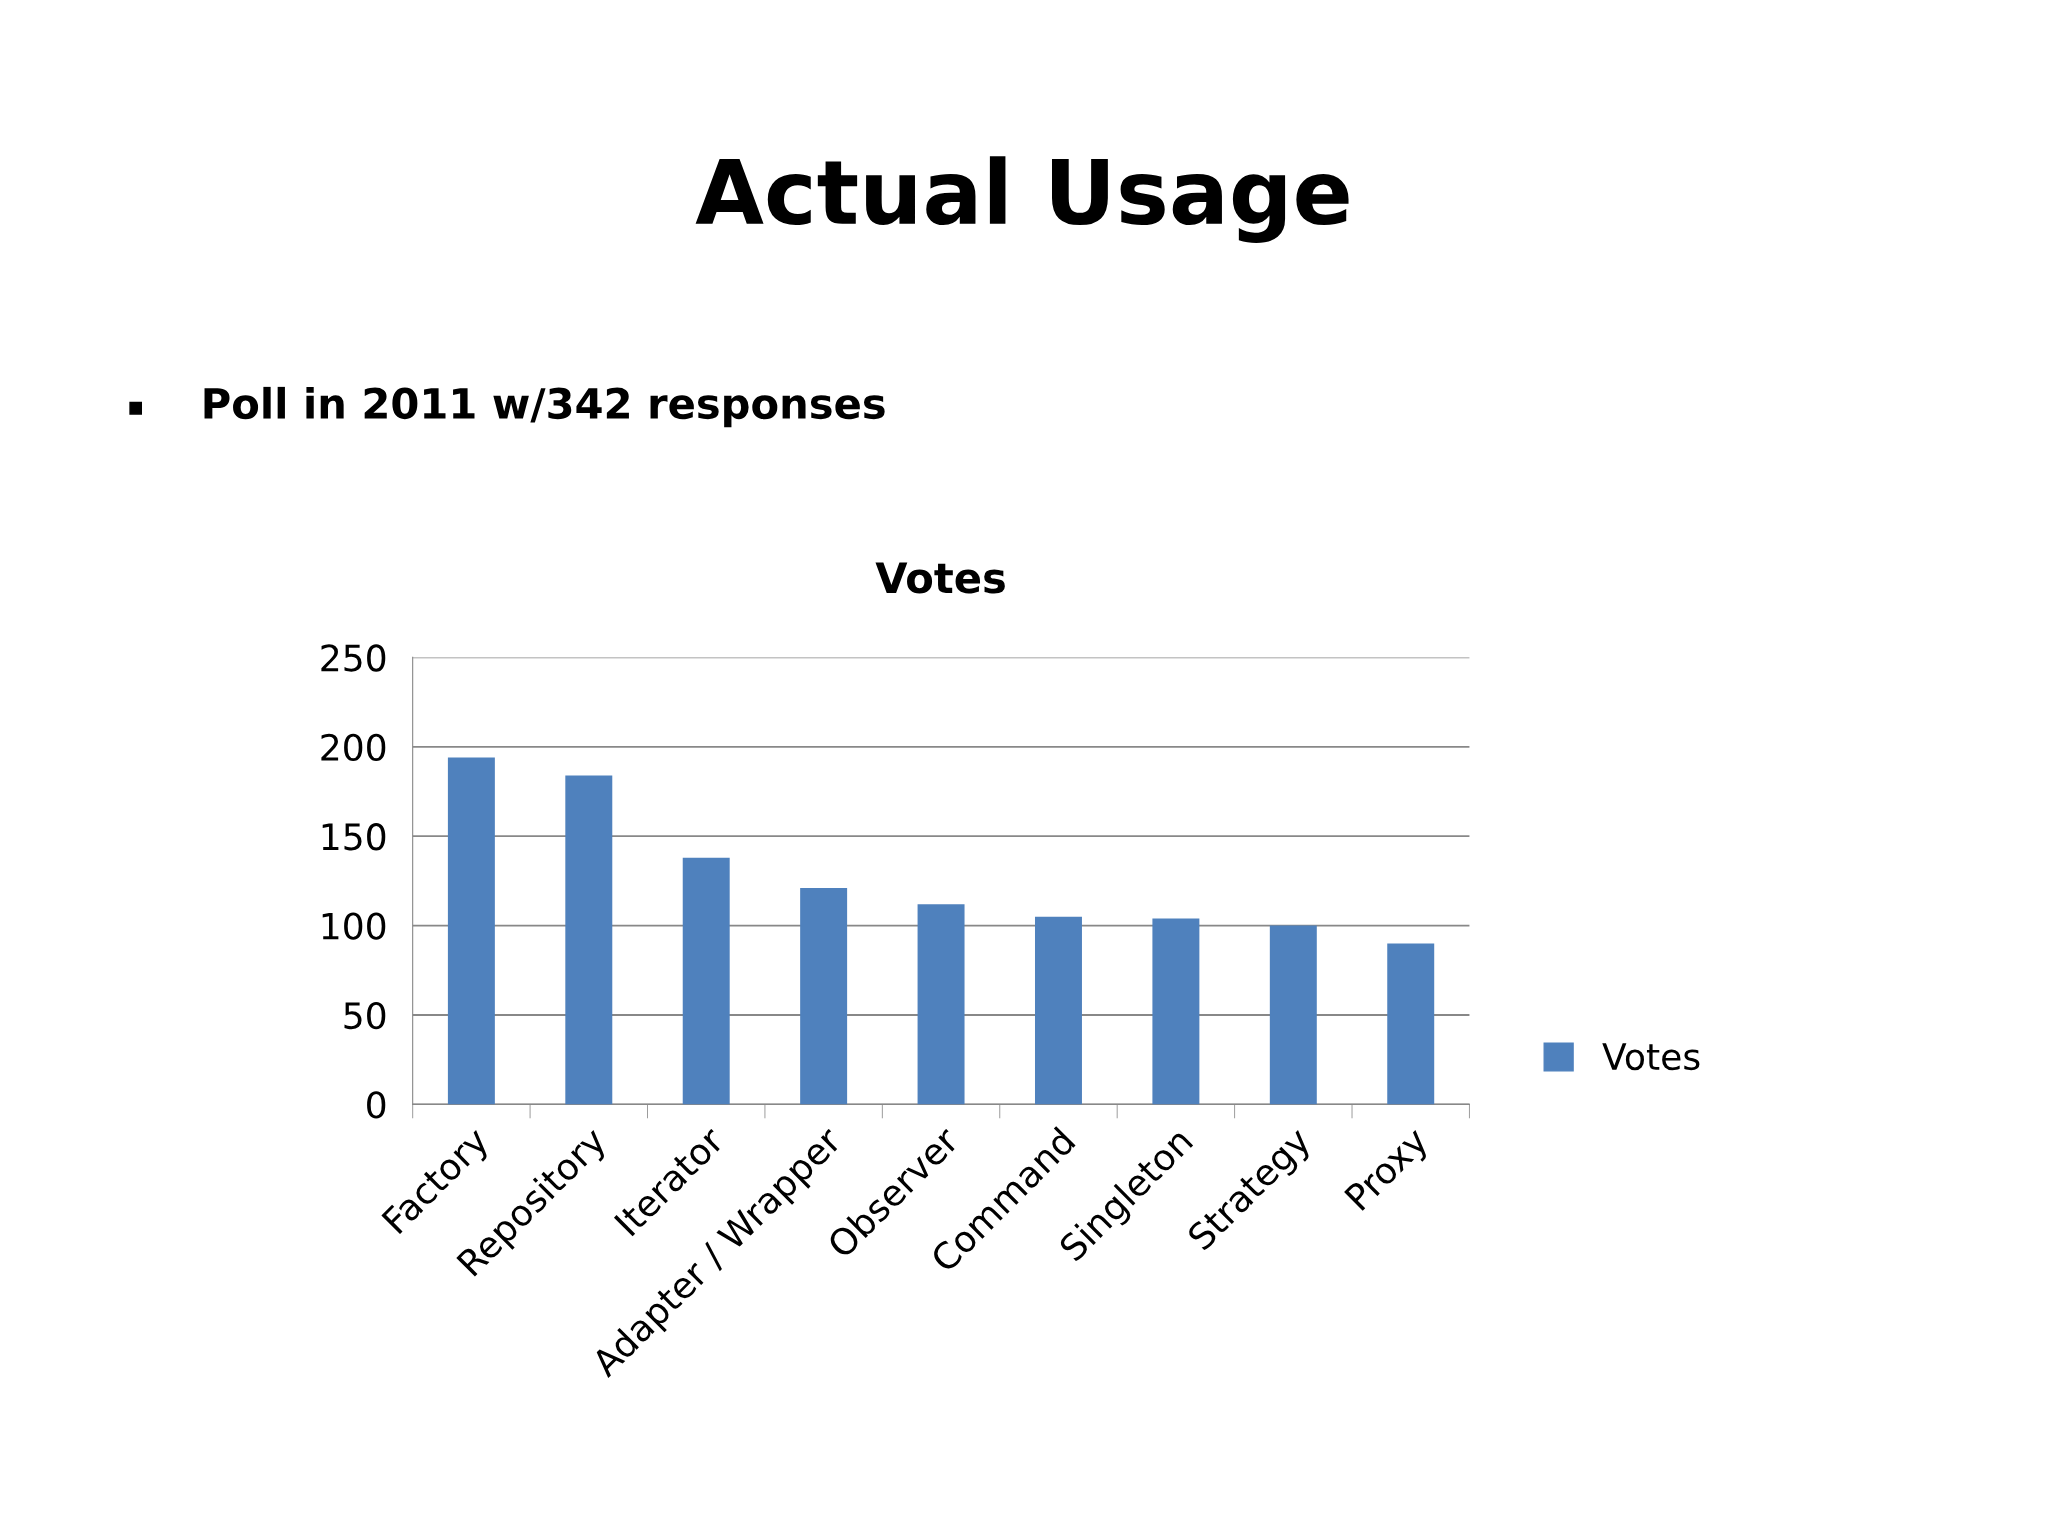  What do you see at coordinates (353, 747) in the screenshot?
I see `y-tick-label: 200` at bounding box center [353, 747].